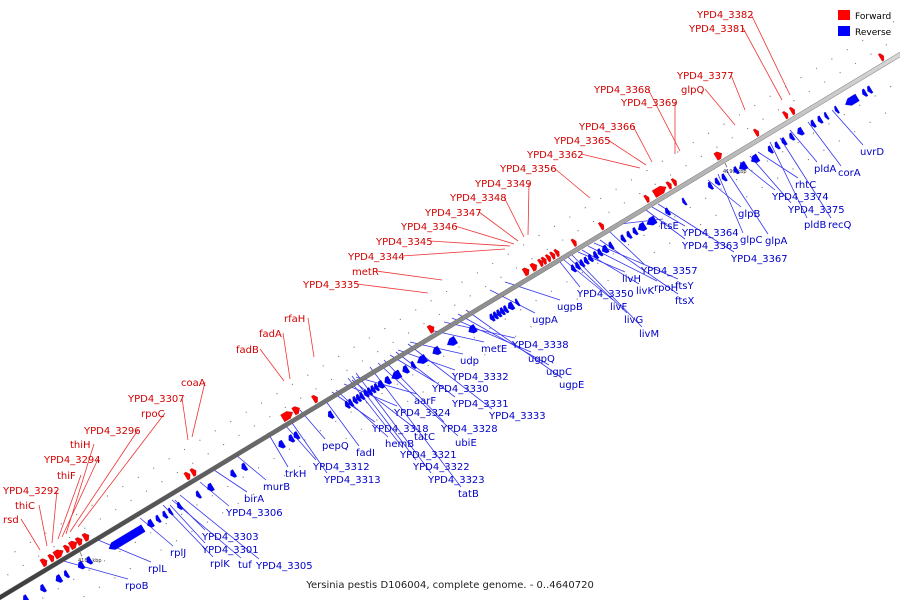 Image resolution: width=900 pixels, height=600 pixels. Describe the element at coordinates (528, 169) in the screenshot. I see `forward-gene-label: YPD4_3356` at that location.